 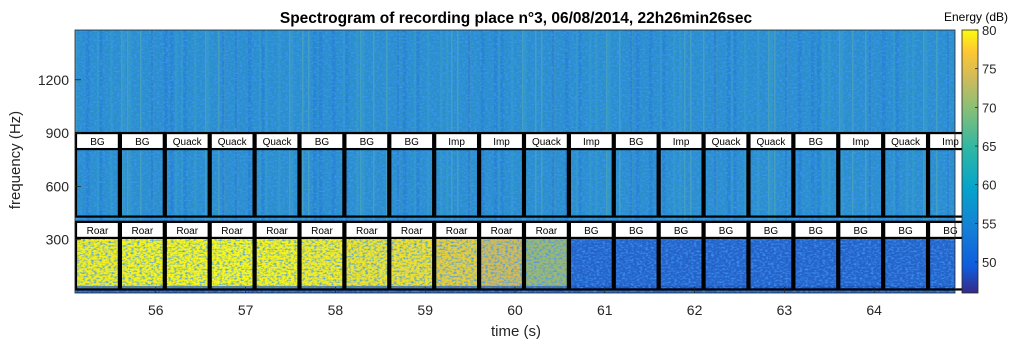 I want to click on segment-low-5: Roar, so click(x=322, y=255).